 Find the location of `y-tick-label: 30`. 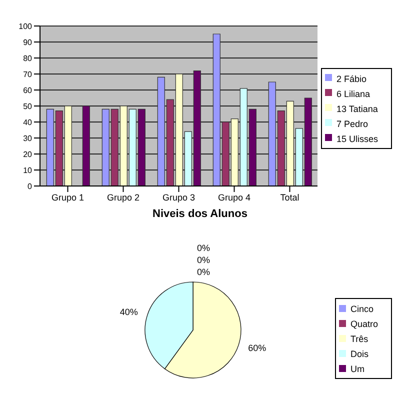

y-tick-label: 30 is located at coordinates (28, 138).